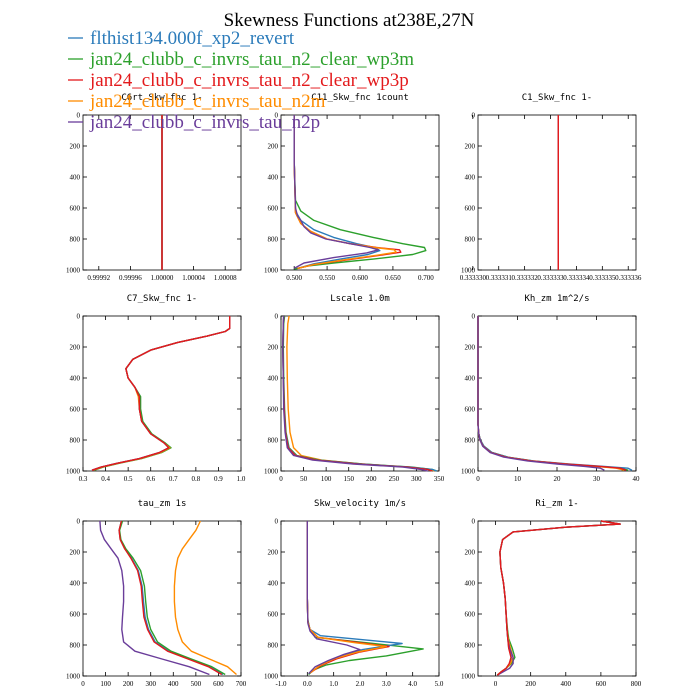 The width and height of the screenshot is (700, 700). I want to click on x-tick-label: 0.5, so click(128, 479).